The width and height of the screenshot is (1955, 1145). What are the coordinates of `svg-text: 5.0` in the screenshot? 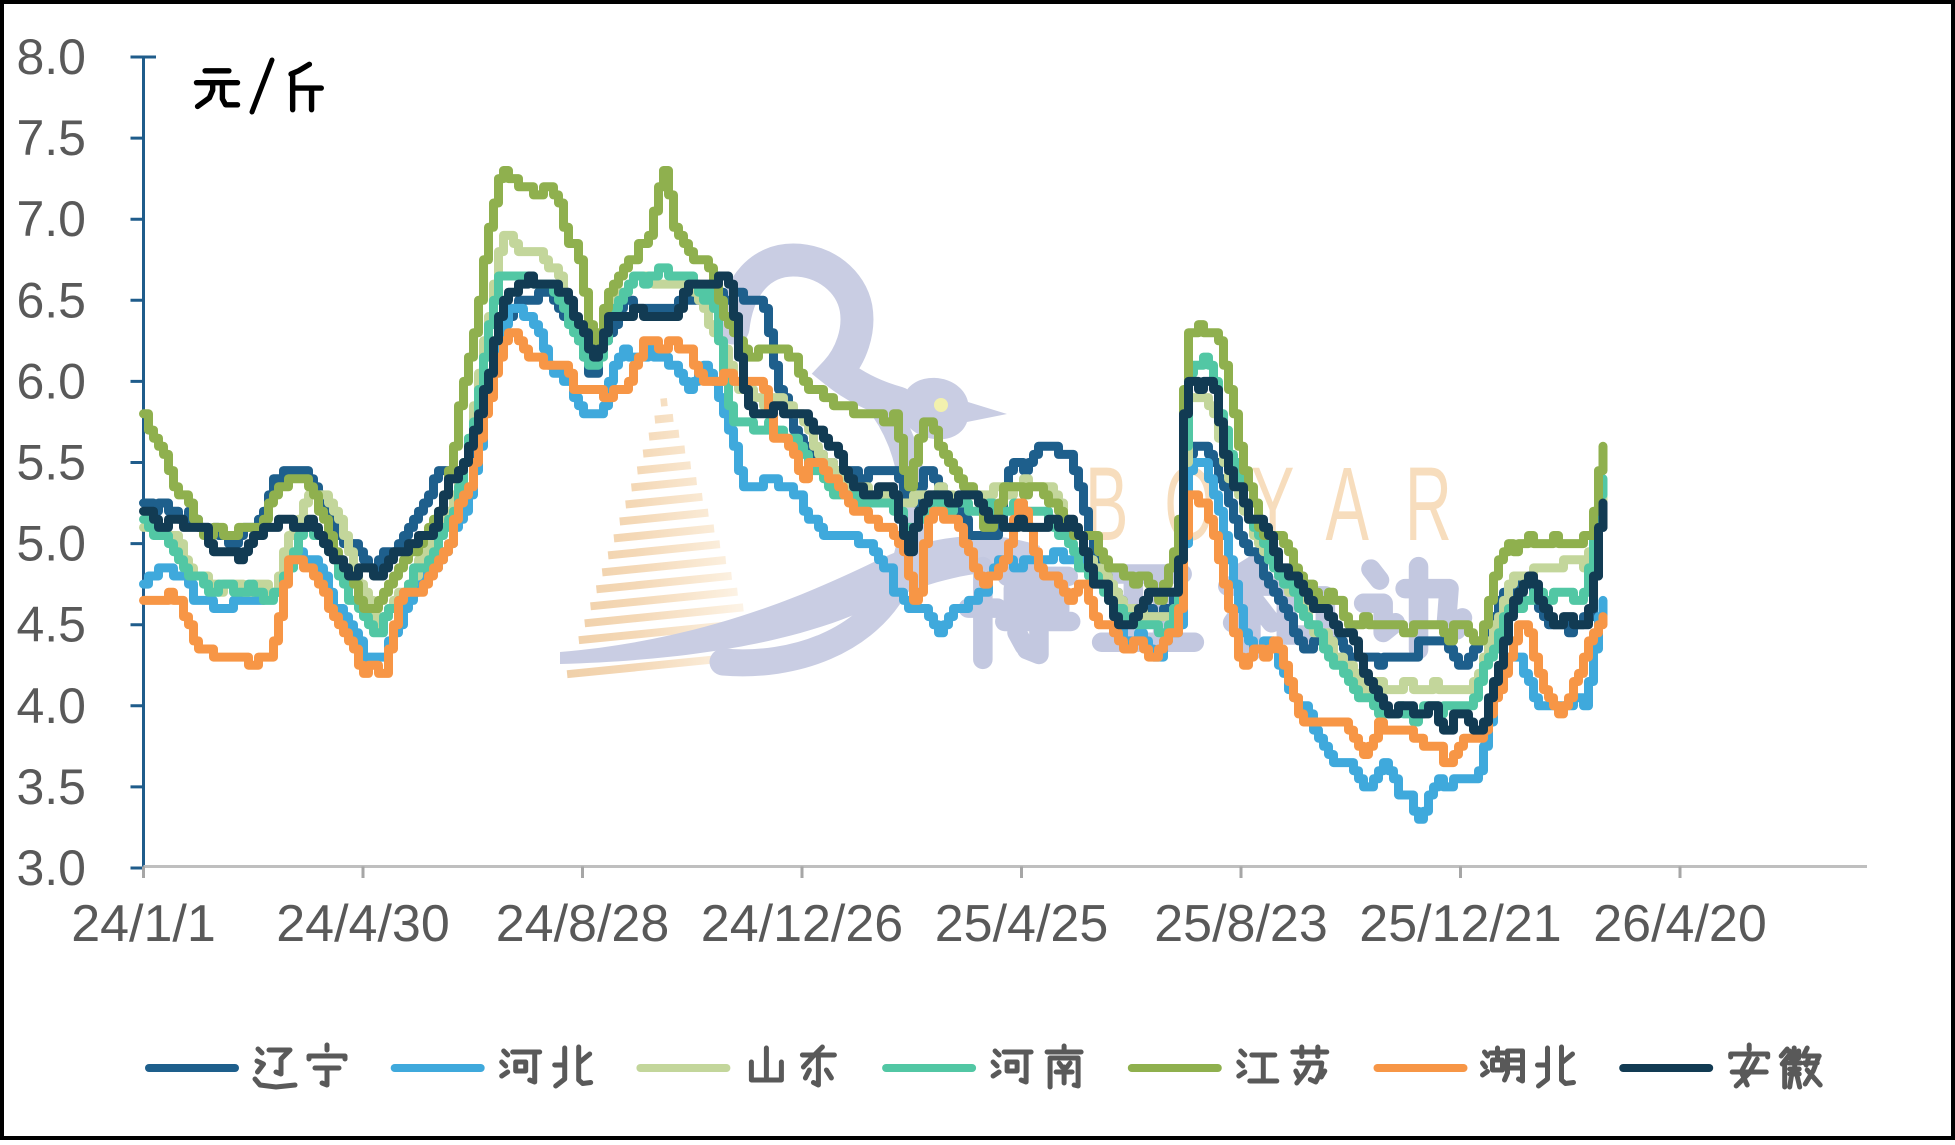 It's located at (51, 544).